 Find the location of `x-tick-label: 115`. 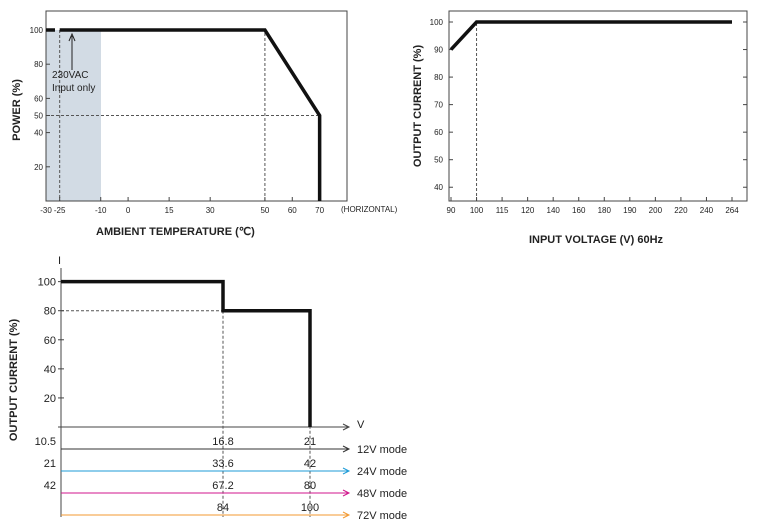

x-tick-label: 115 is located at coordinates (502, 210).